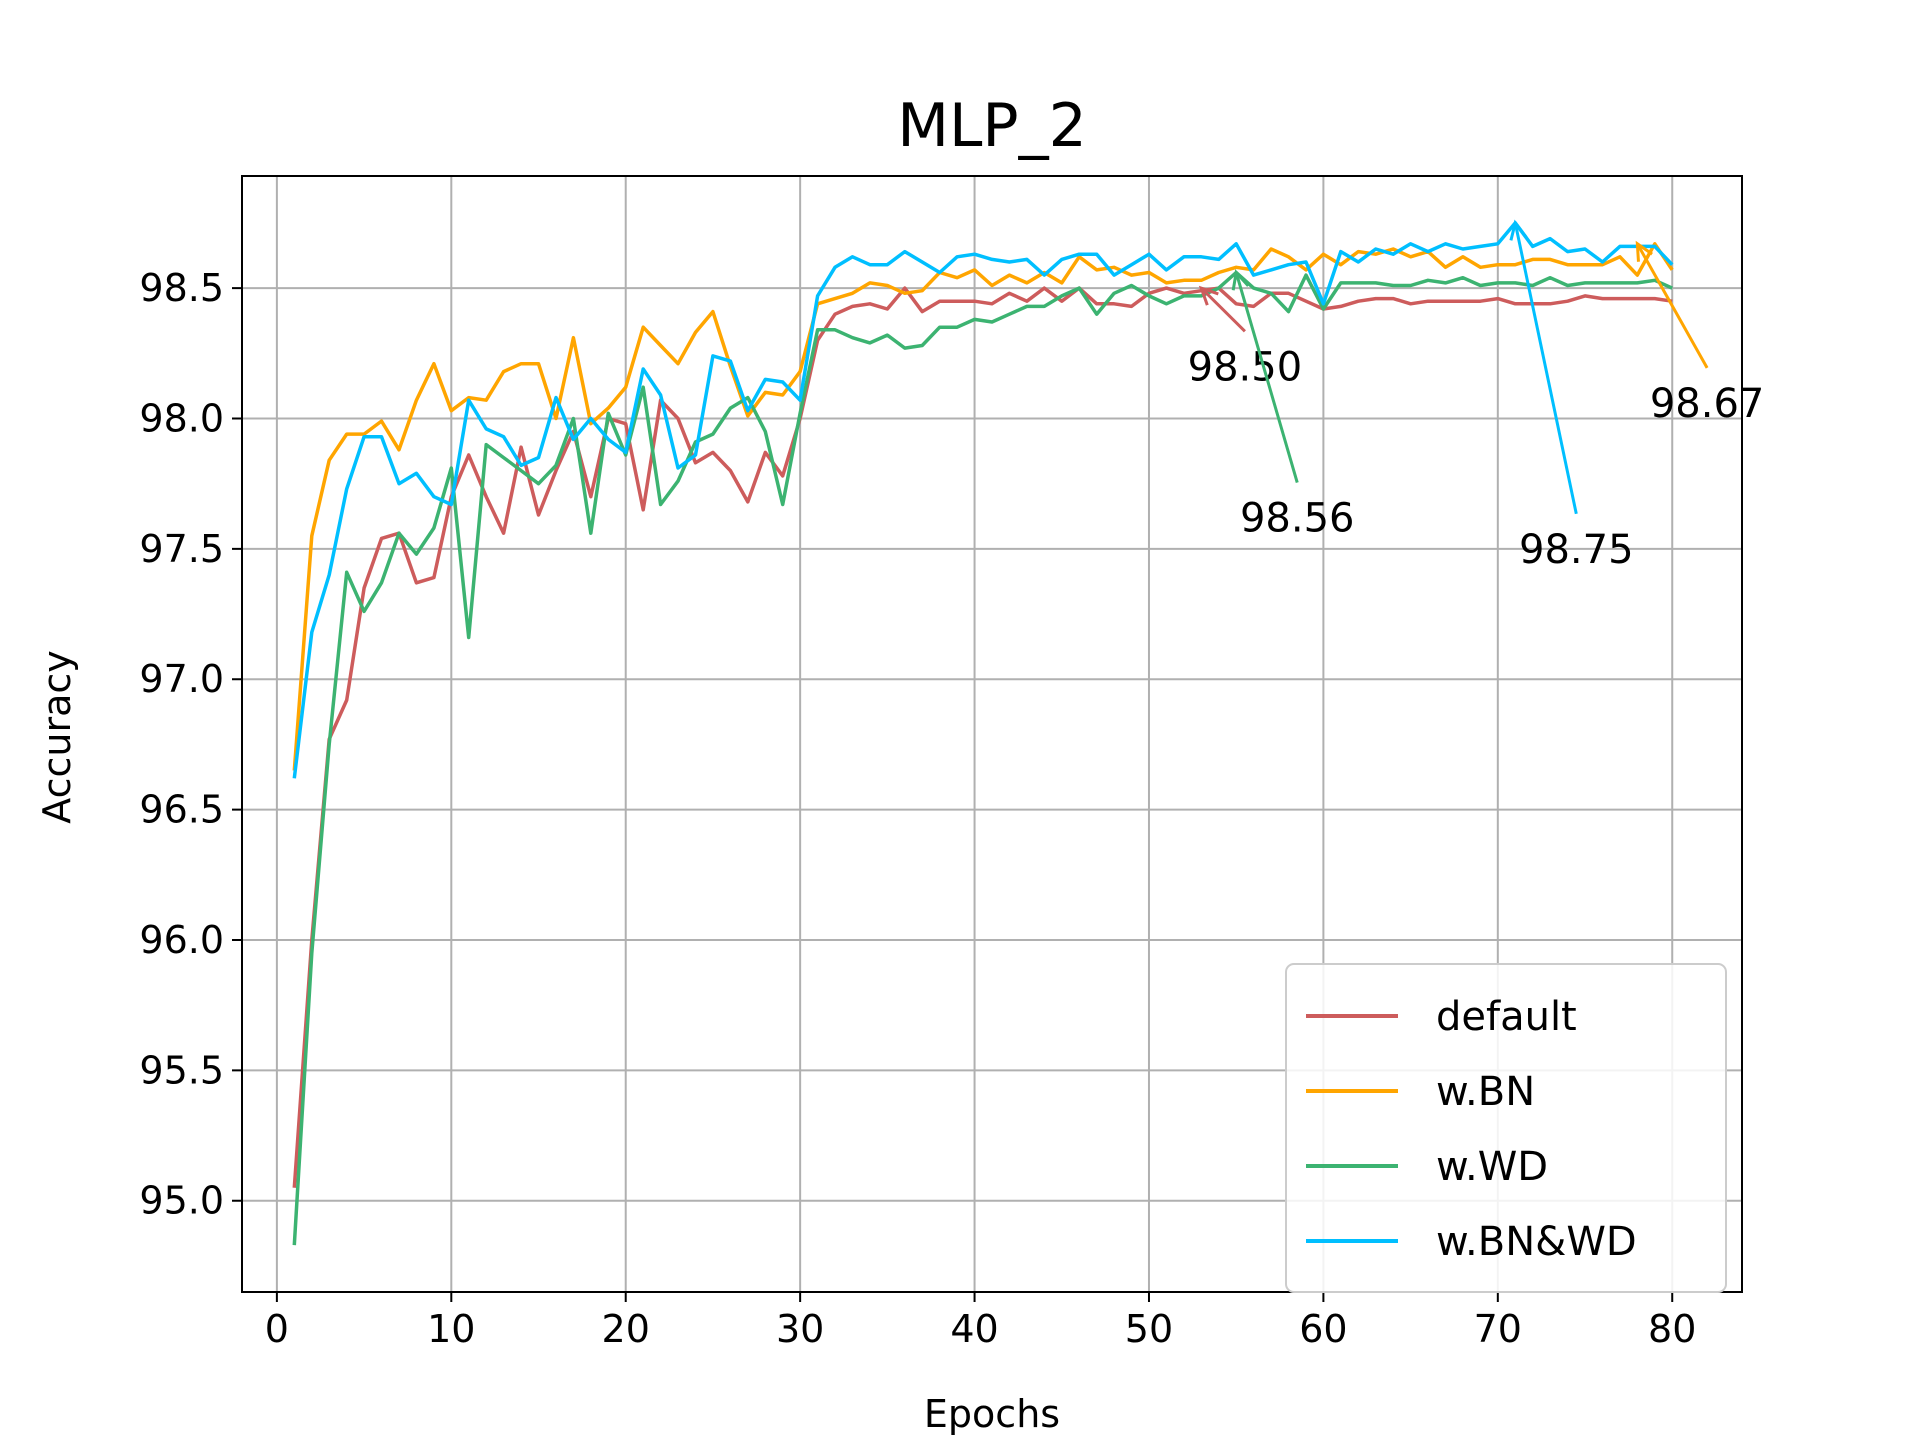 The width and height of the screenshot is (1920, 1440). Describe the element at coordinates (1297, 519) in the screenshot. I see `annotation-label: 98.56` at that location.